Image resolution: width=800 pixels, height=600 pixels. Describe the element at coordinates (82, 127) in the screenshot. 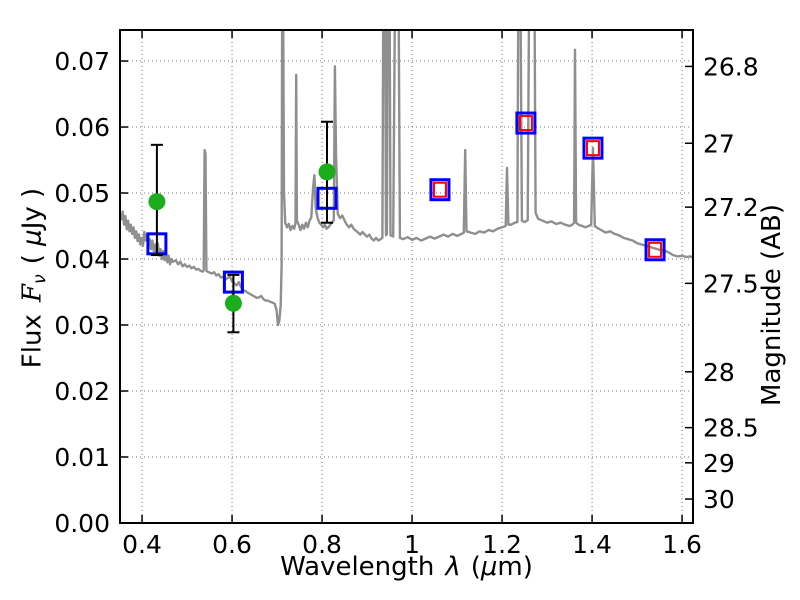

I see `y-tick-label-flux: 0.06` at that location.